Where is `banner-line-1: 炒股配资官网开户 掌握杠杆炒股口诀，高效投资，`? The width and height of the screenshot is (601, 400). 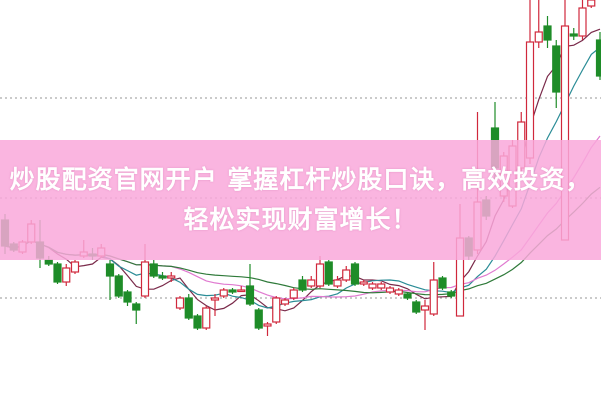
banner-line-1: 炒股配资官网开户 掌握杠杆炒股口诀，高效投资， is located at coordinates (300, 179).